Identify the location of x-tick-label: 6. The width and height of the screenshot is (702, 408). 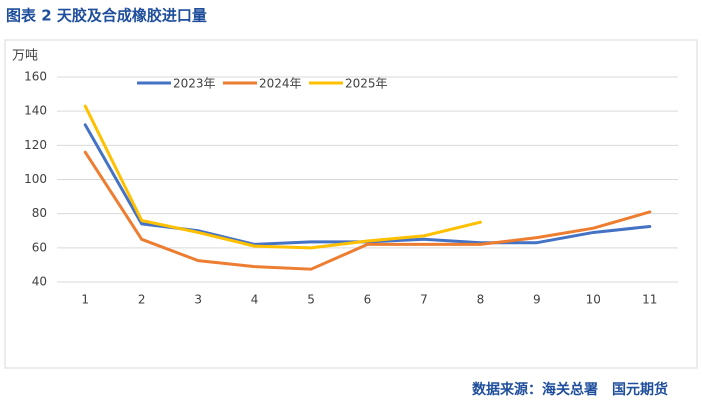
(368, 300).